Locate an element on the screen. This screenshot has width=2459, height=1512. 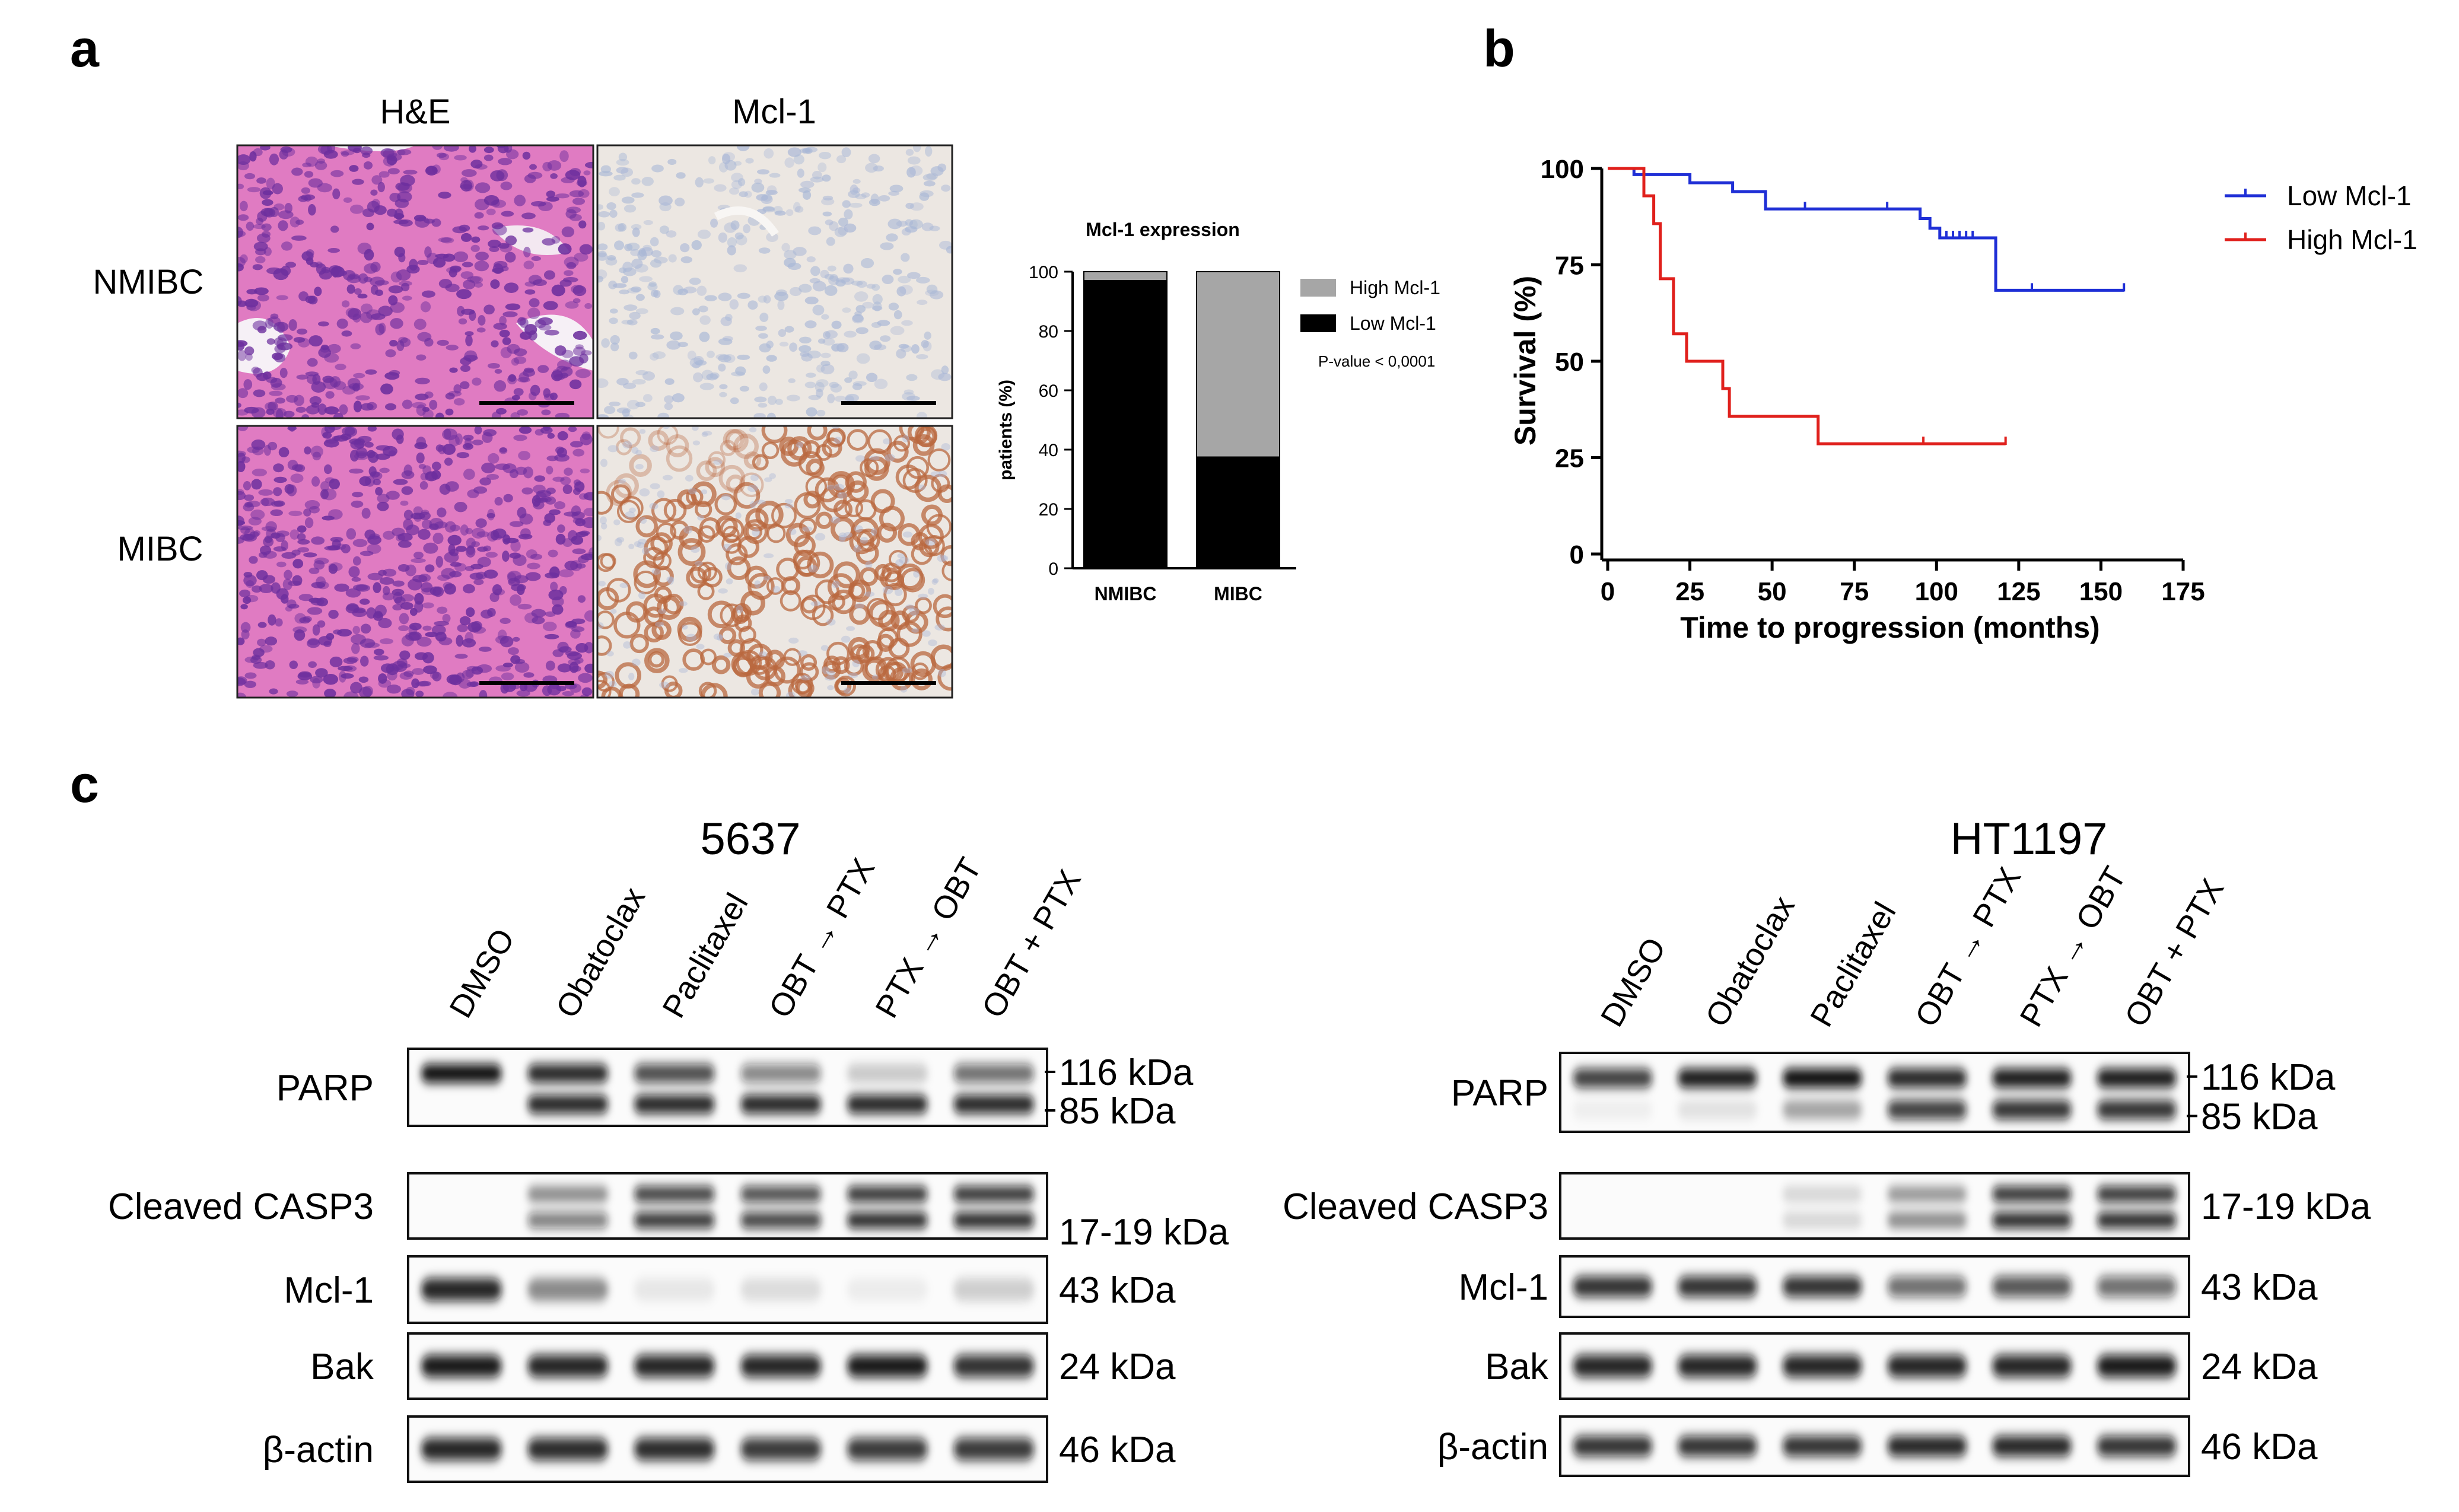
bar-low-mcl-1-nmibc is located at coordinates (1125, 424).